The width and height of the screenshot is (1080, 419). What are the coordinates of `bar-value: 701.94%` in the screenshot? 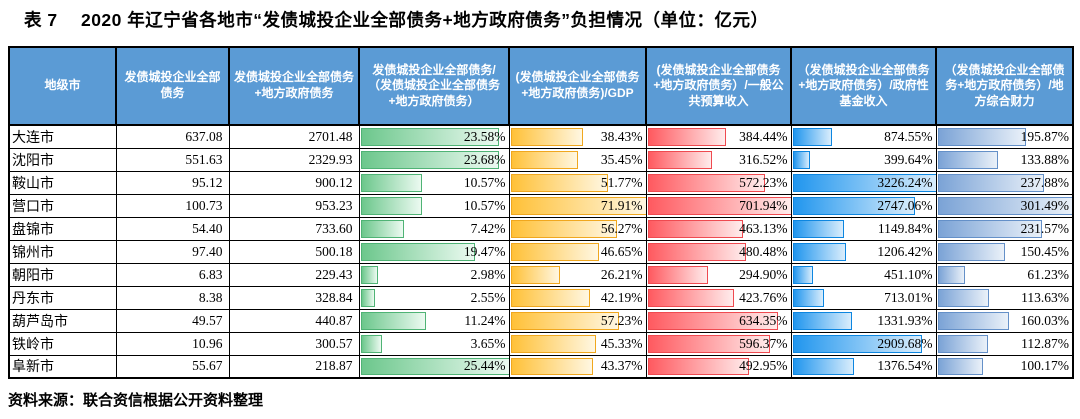 It's located at (763, 205).